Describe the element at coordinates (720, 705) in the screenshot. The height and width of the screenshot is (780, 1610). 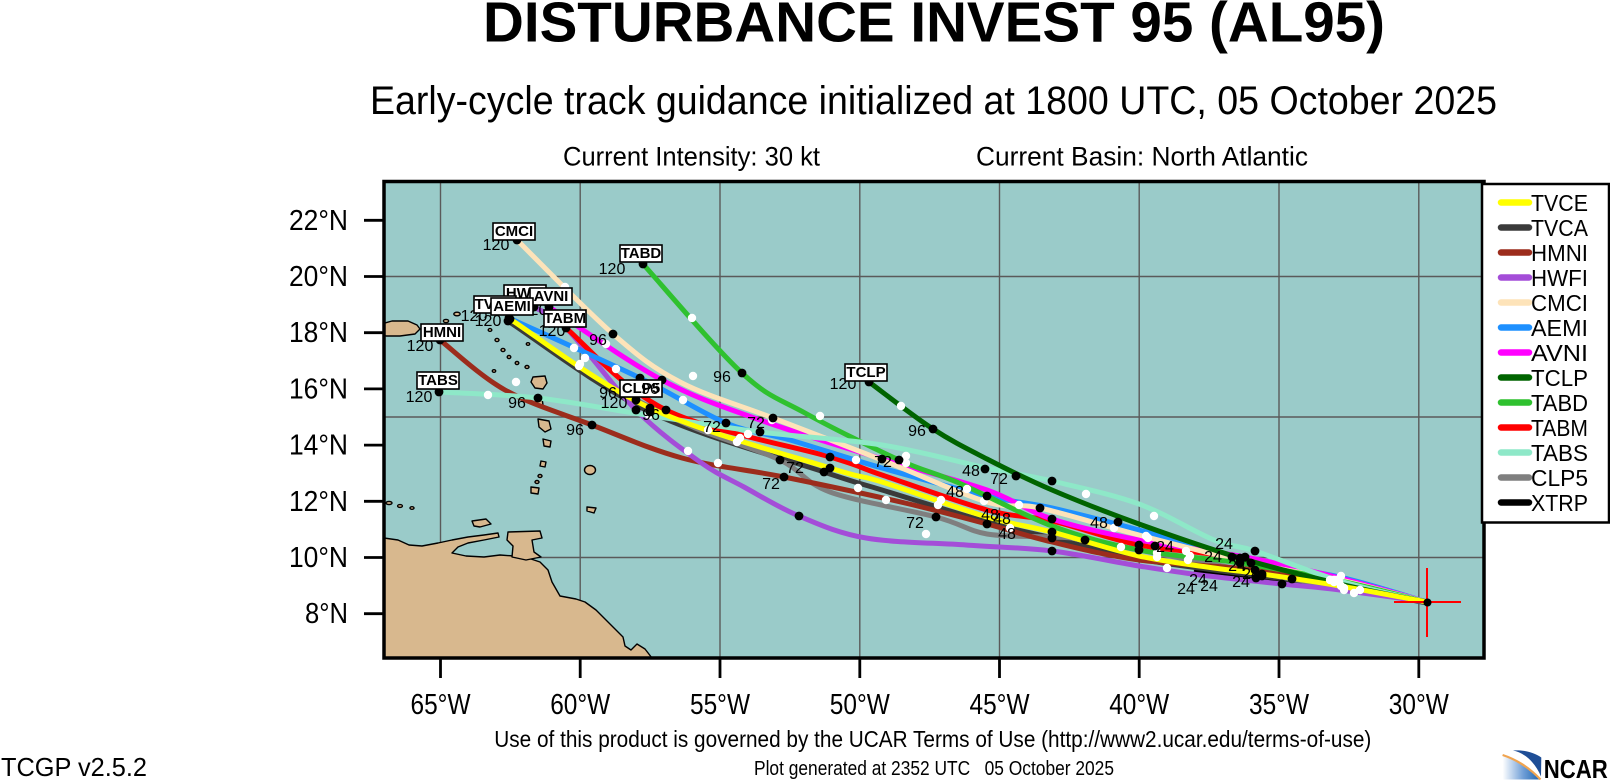
I see `svg-text: 55°W` at that location.